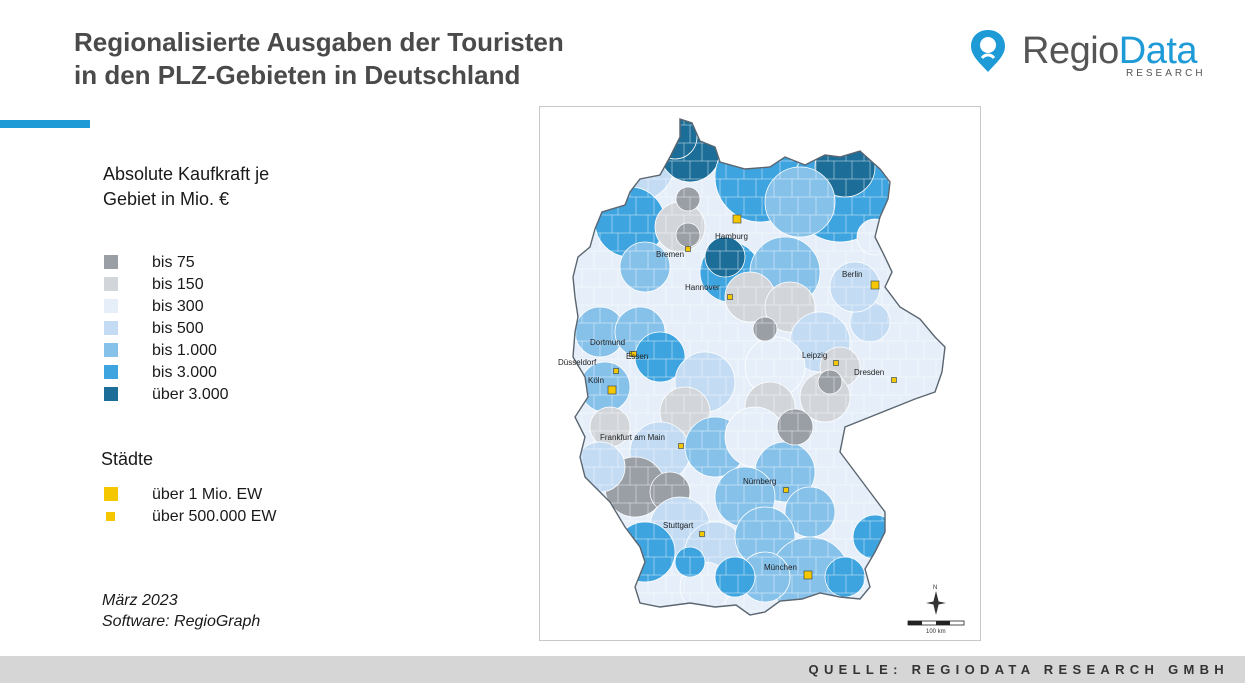 The height and width of the screenshot is (683, 1245). What do you see at coordinates (607, 342) in the screenshot?
I see `city-label: Dortmund` at bounding box center [607, 342].